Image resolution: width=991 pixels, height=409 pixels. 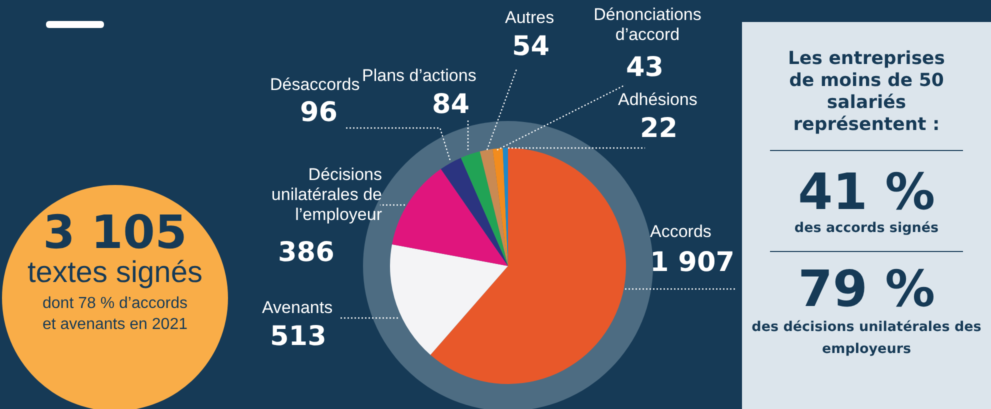 I want to click on data-label: 96, so click(x=319, y=112).